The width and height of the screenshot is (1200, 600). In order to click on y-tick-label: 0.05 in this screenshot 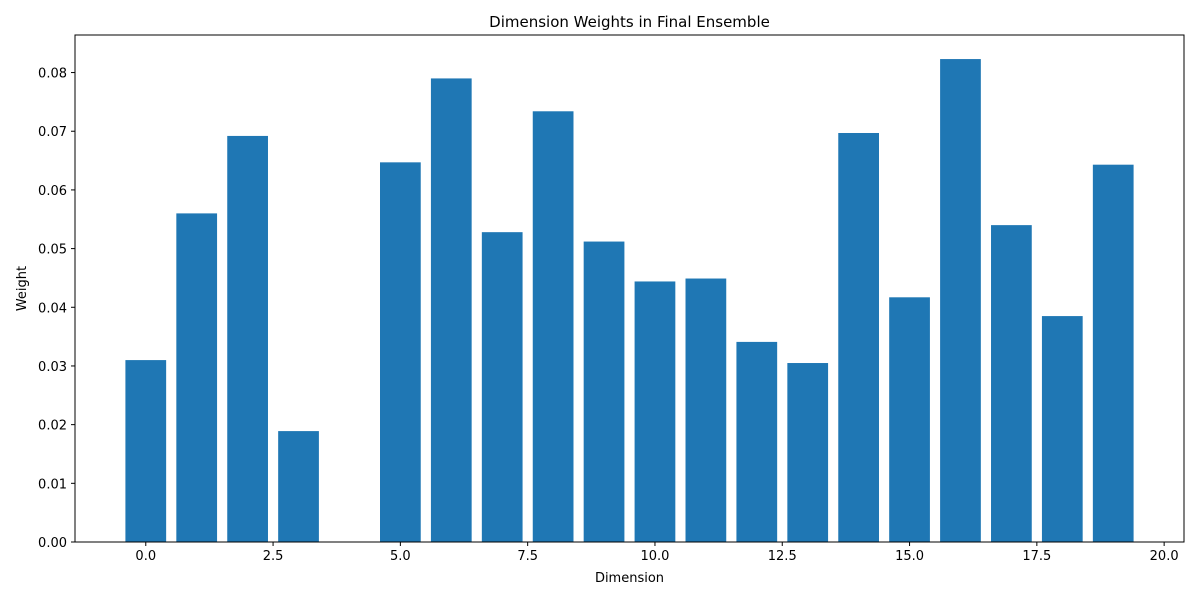, I will do `click(52, 250)`.